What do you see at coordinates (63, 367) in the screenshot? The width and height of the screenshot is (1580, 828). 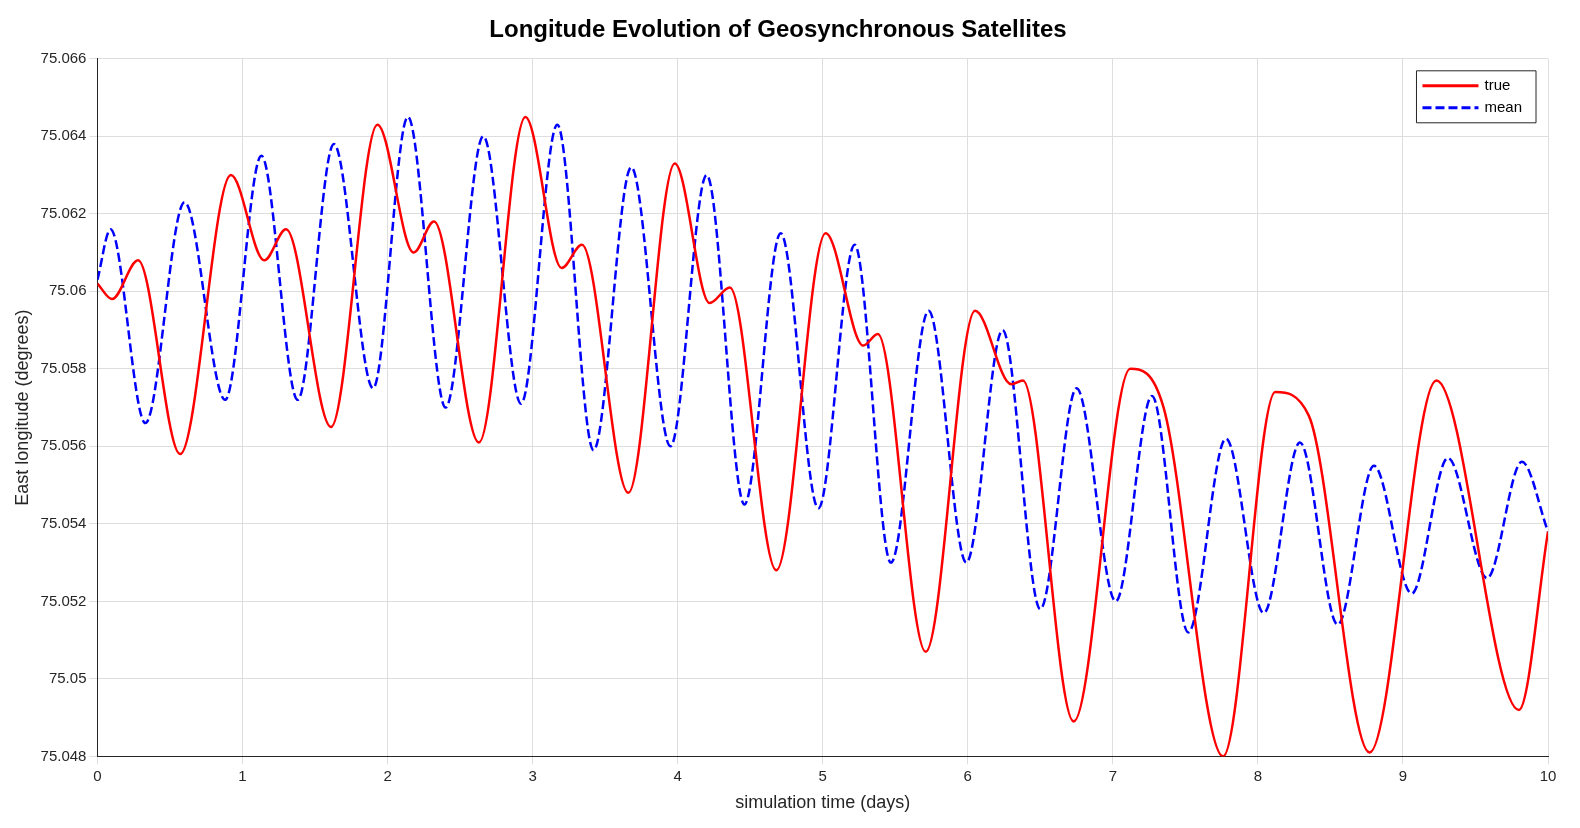 I see `y-tick-label: 75.058` at bounding box center [63, 367].